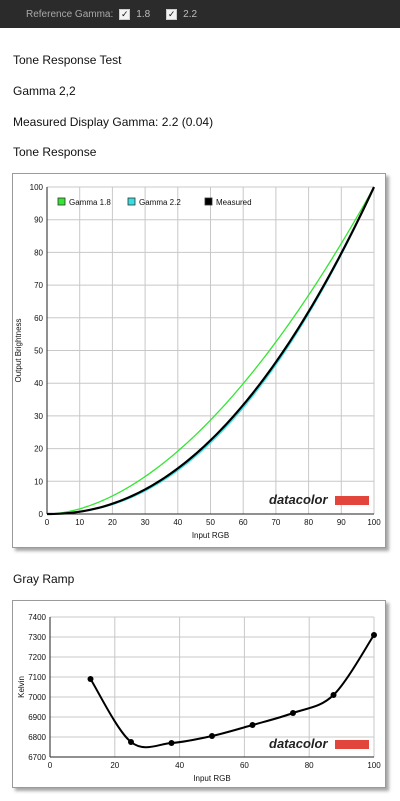 The height and width of the screenshot is (801, 400). Describe the element at coordinates (160, 202) in the screenshot. I see `legend-label: Gamma 2.2` at that location.